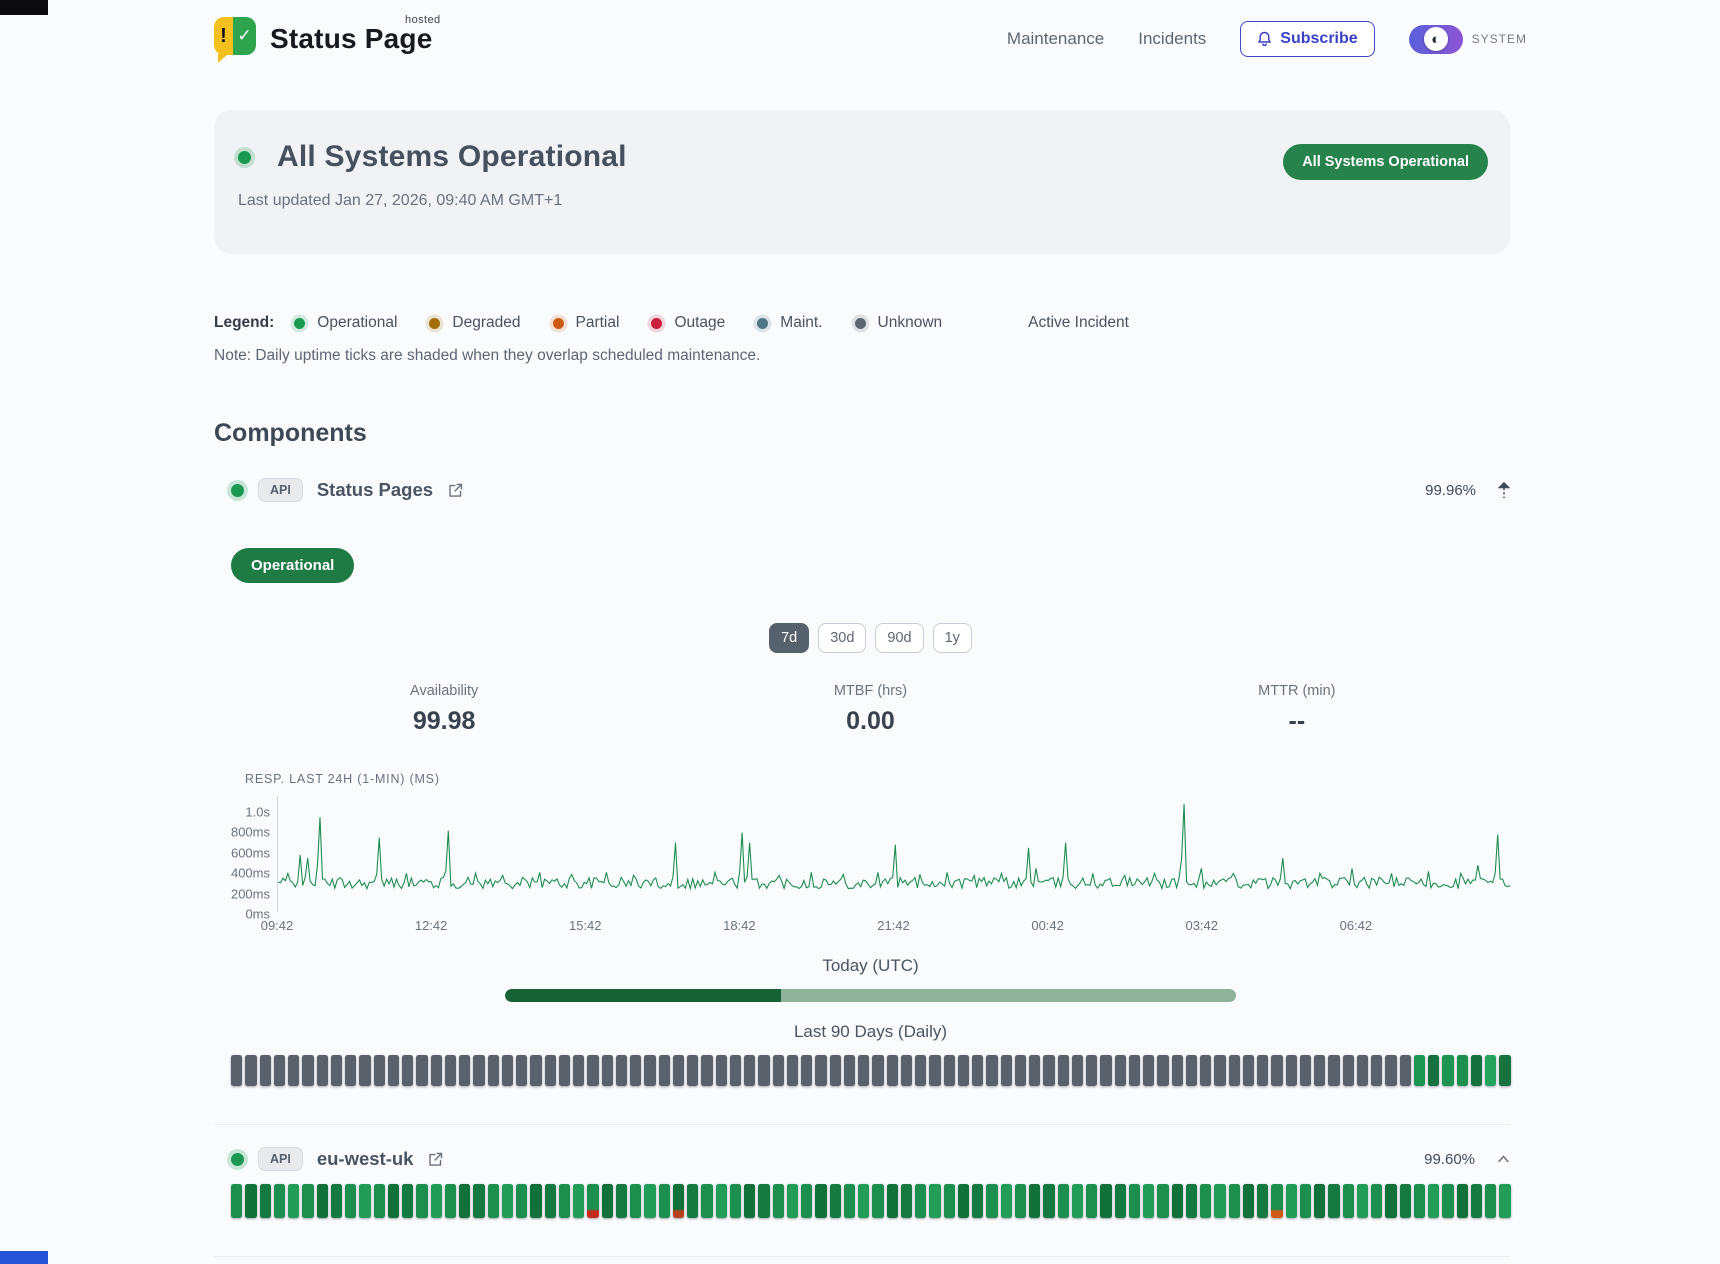  Describe the element at coordinates (899, 638) in the screenshot. I see `range-button-90d: 90d` at that location.